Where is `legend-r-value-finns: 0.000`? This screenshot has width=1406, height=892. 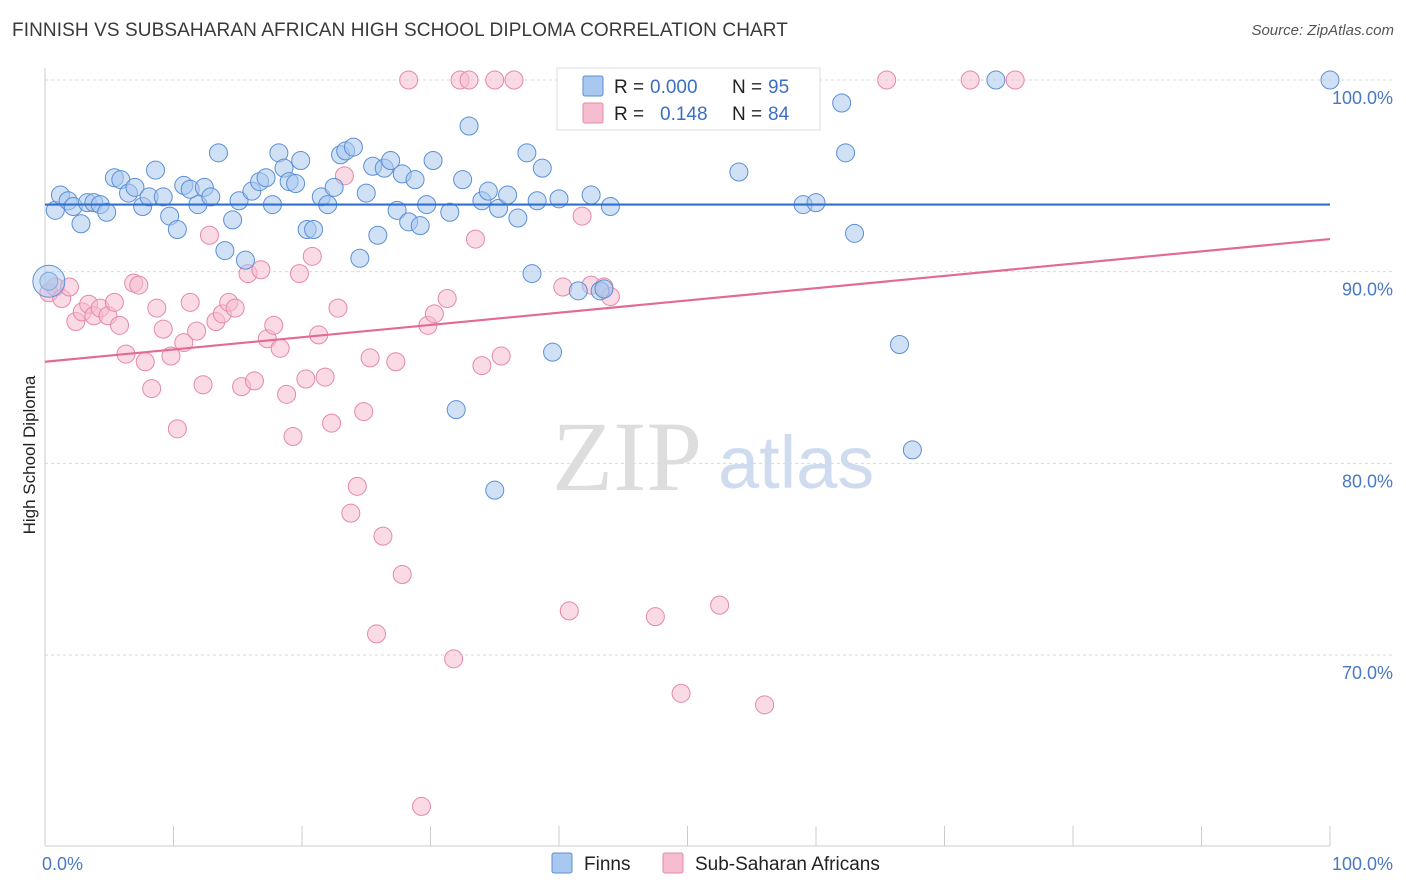
legend-r-value-finns: 0.000 is located at coordinates (674, 87).